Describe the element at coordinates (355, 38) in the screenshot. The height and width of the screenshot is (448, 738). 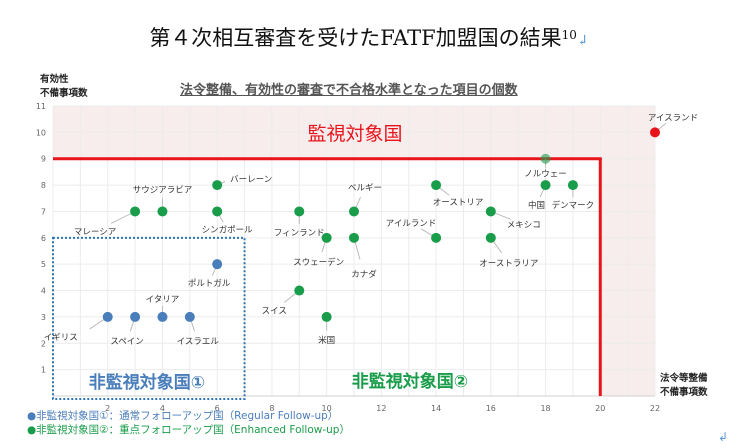
I see `title-text: 第４次相互審査を受けたFATF加盟国の結果` at that location.